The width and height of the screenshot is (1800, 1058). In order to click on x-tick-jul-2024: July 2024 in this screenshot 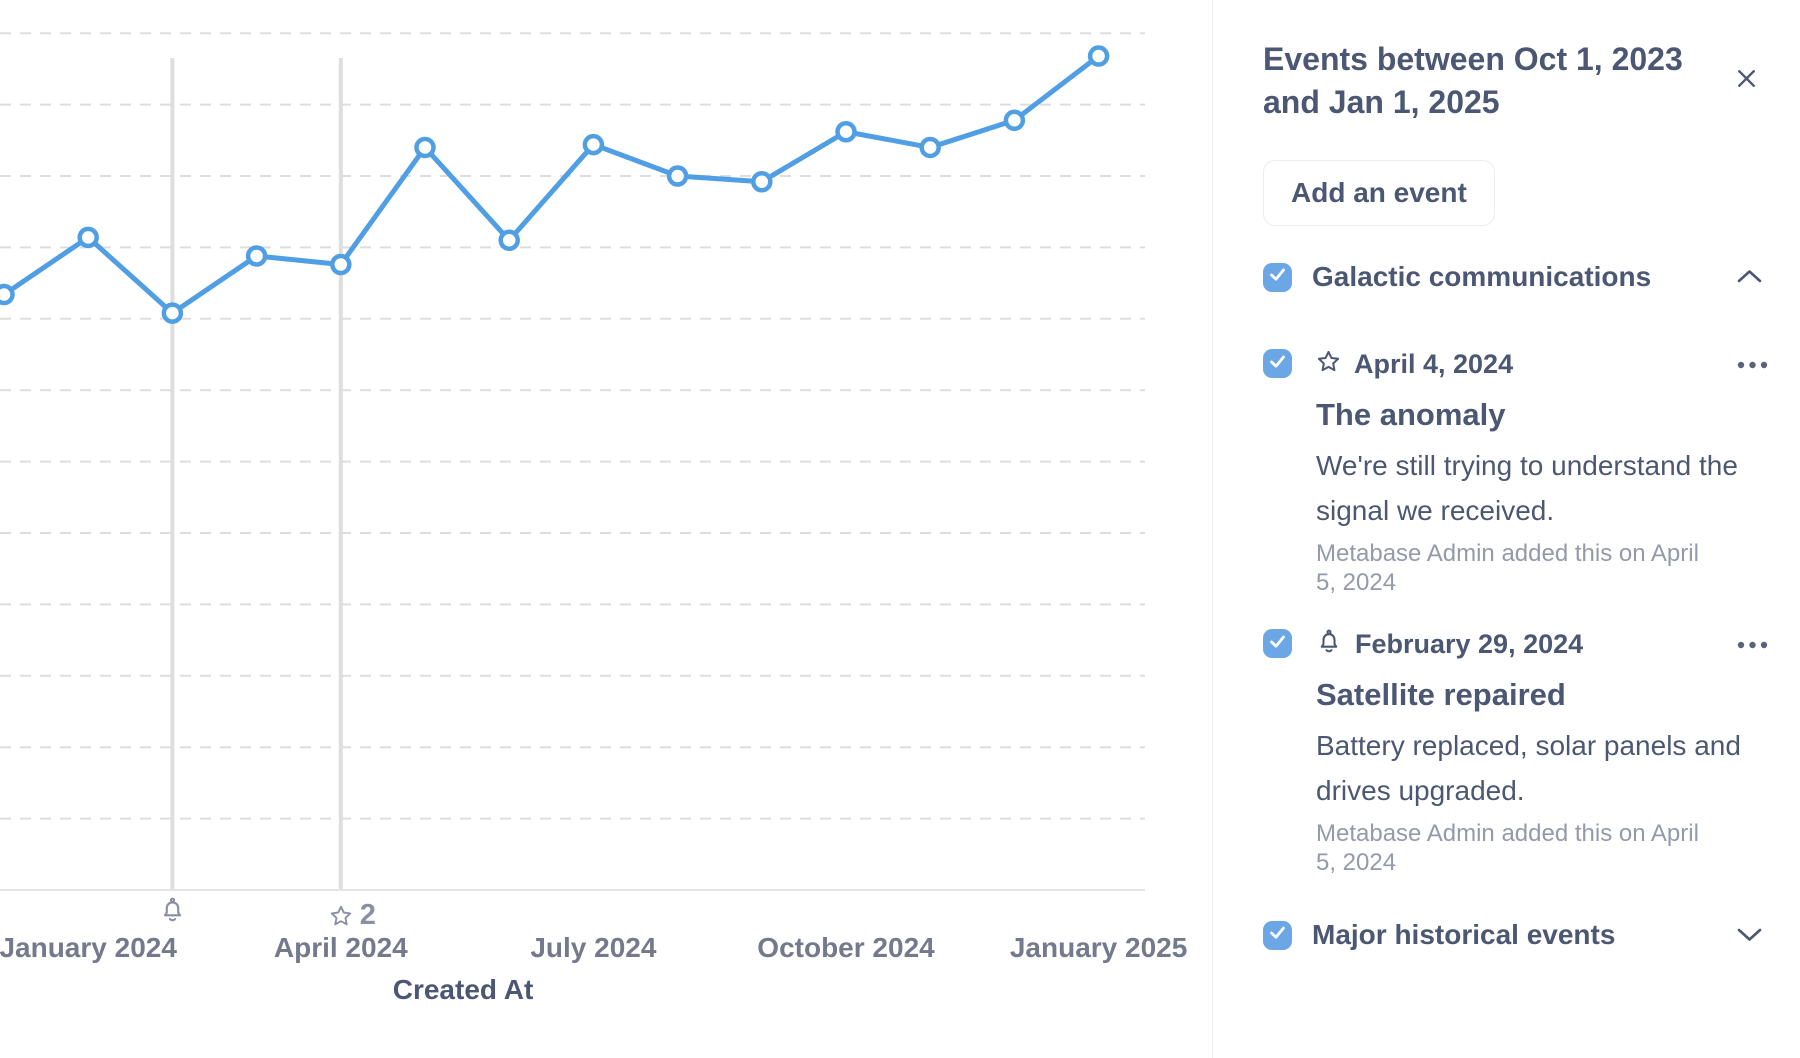, I will do `click(593, 947)`.